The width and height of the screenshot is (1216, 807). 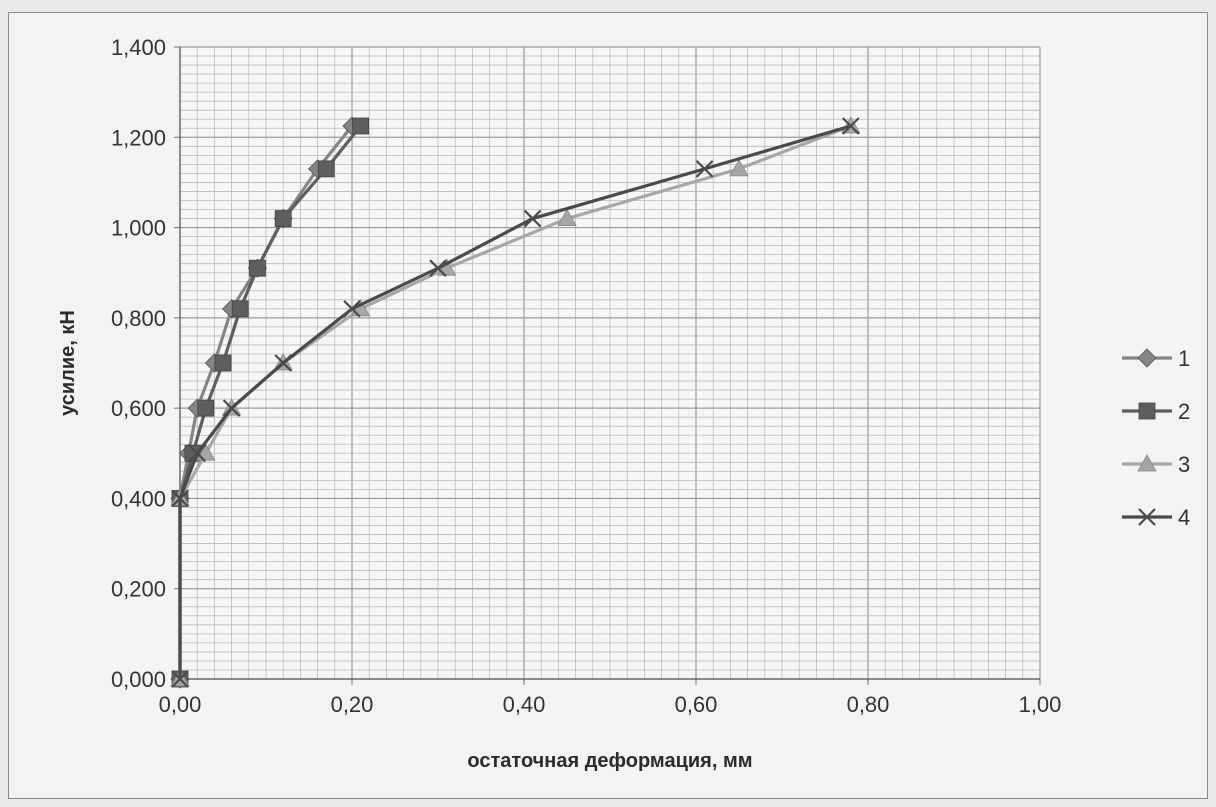 I want to click on legend: 1 2 3 4, so click(x=1156, y=438).